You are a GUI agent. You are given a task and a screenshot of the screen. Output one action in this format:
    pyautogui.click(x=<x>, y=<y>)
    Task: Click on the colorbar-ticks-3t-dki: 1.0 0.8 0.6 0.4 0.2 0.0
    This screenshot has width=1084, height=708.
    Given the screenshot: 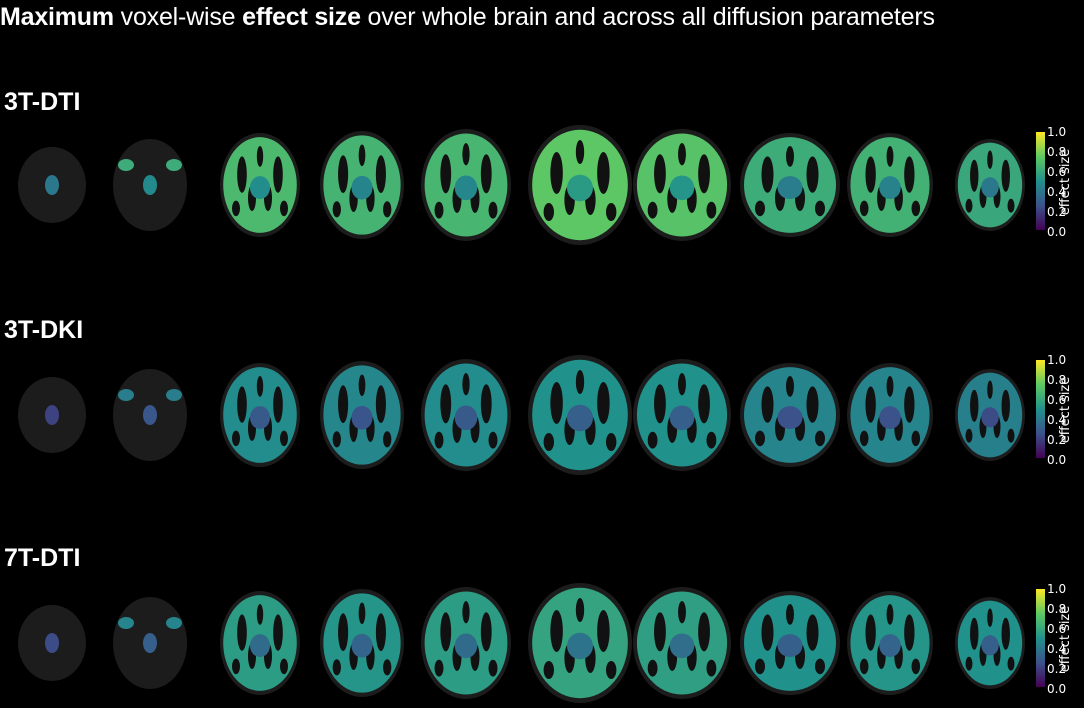 What is the action you would take?
    pyautogui.click(x=1058, y=410)
    